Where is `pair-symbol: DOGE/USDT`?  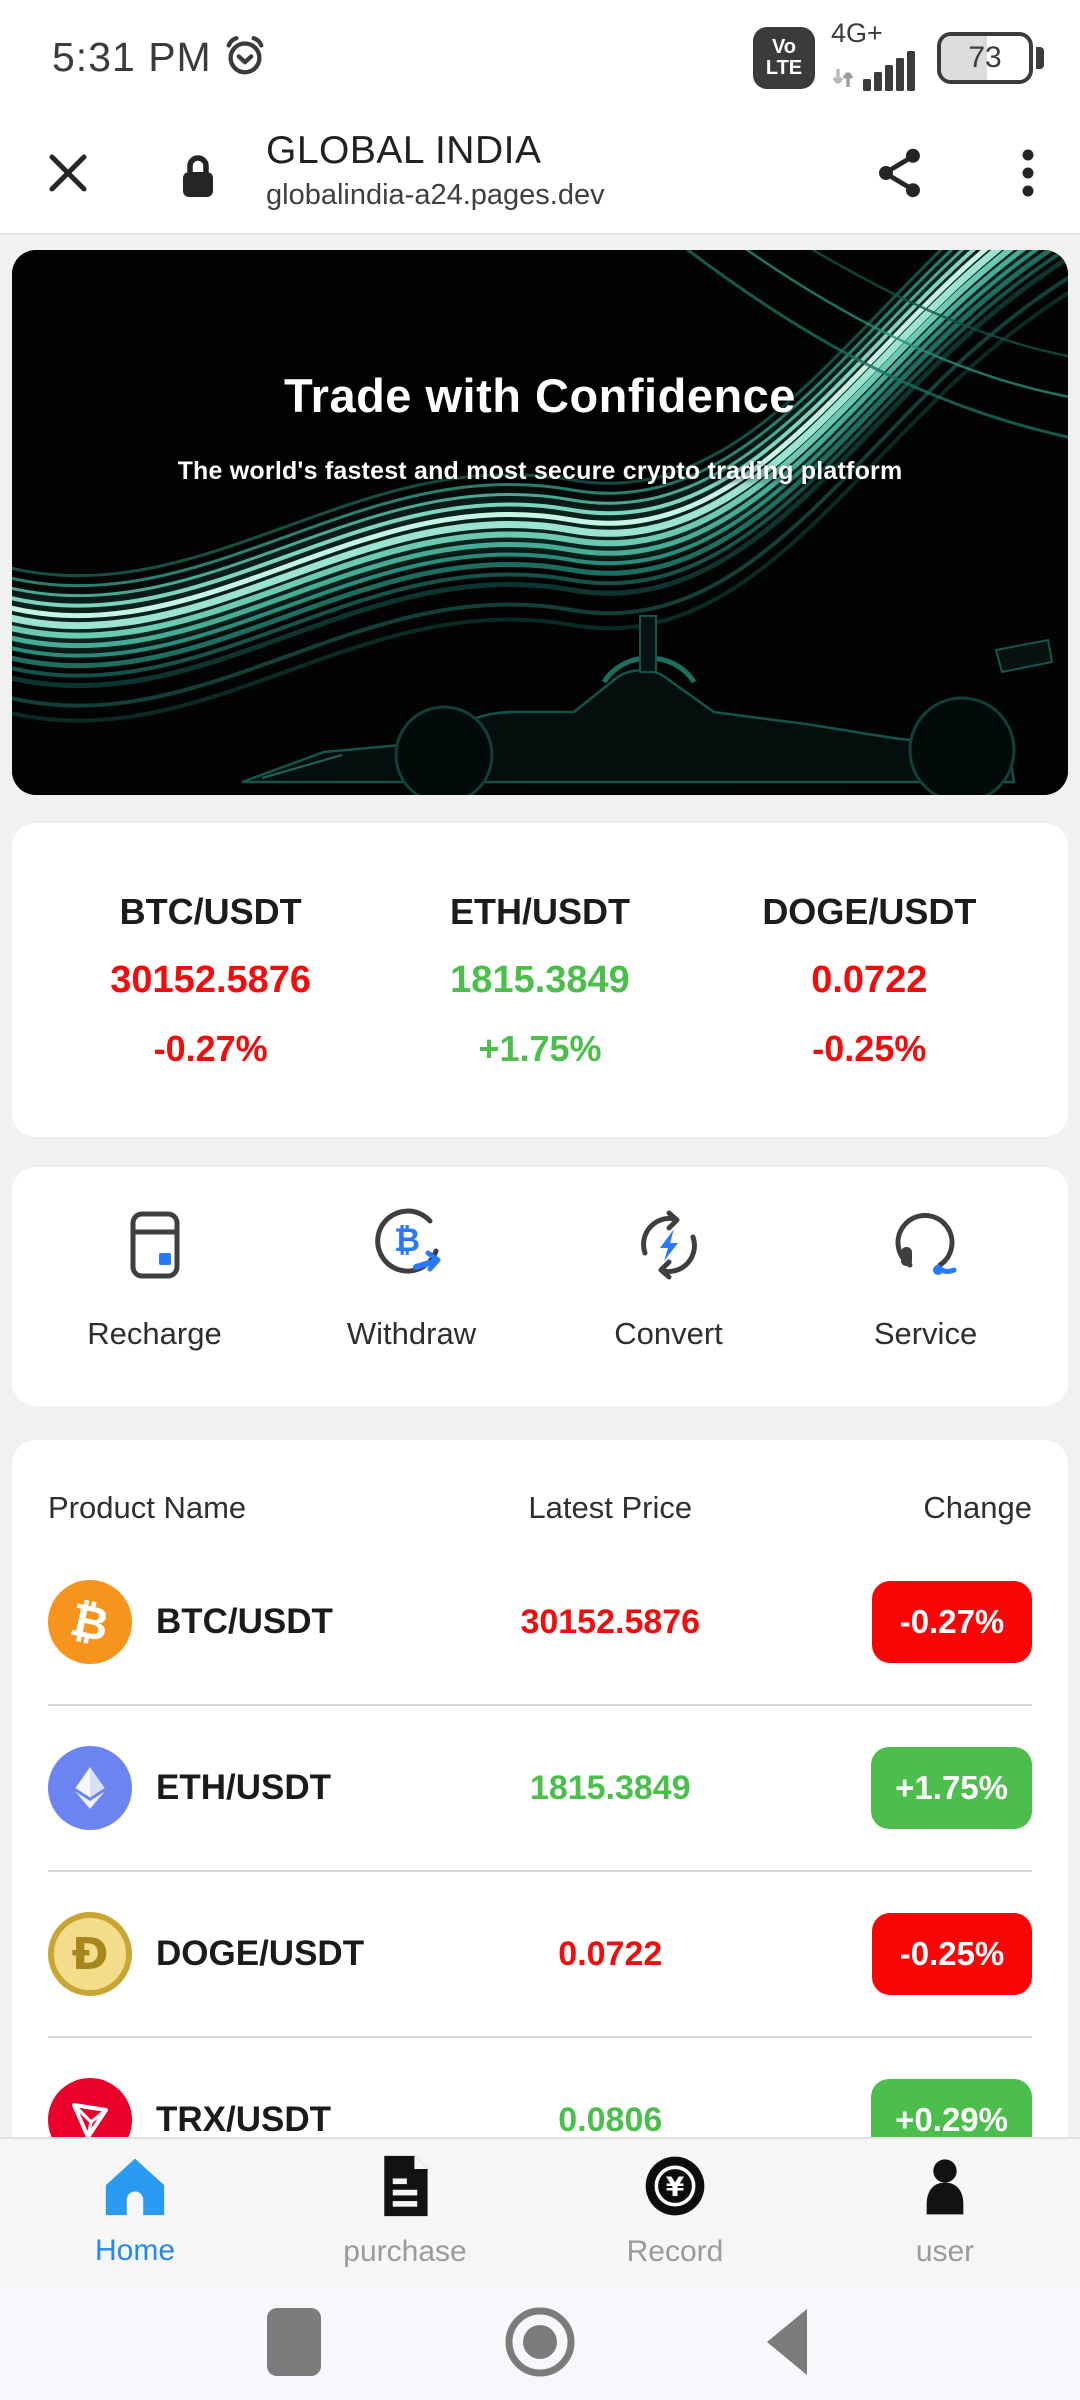
pair-symbol: DOGE/USDT is located at coordinates (260, 1953).